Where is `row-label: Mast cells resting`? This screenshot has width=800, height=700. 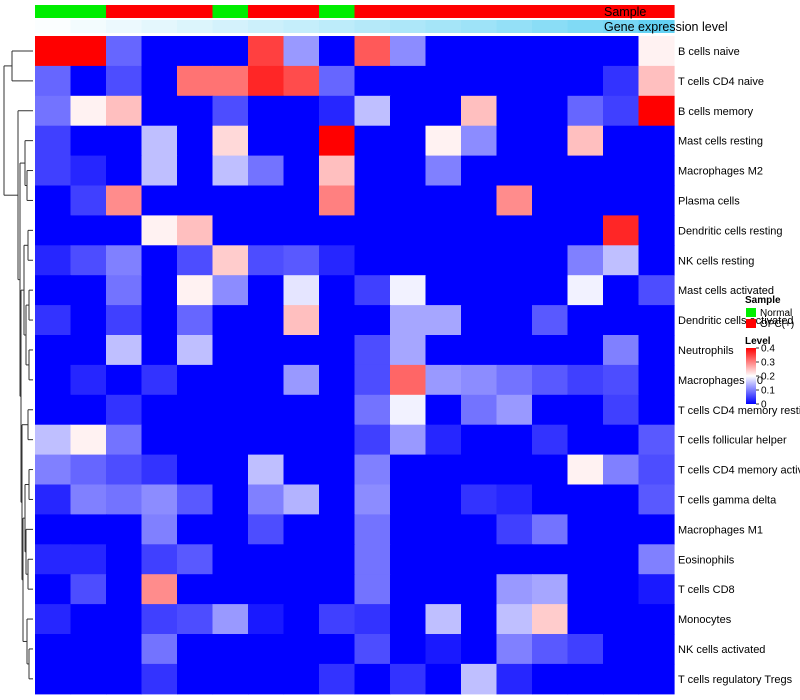 row-label: Mast cells resting is located at coordinates (720, 142).